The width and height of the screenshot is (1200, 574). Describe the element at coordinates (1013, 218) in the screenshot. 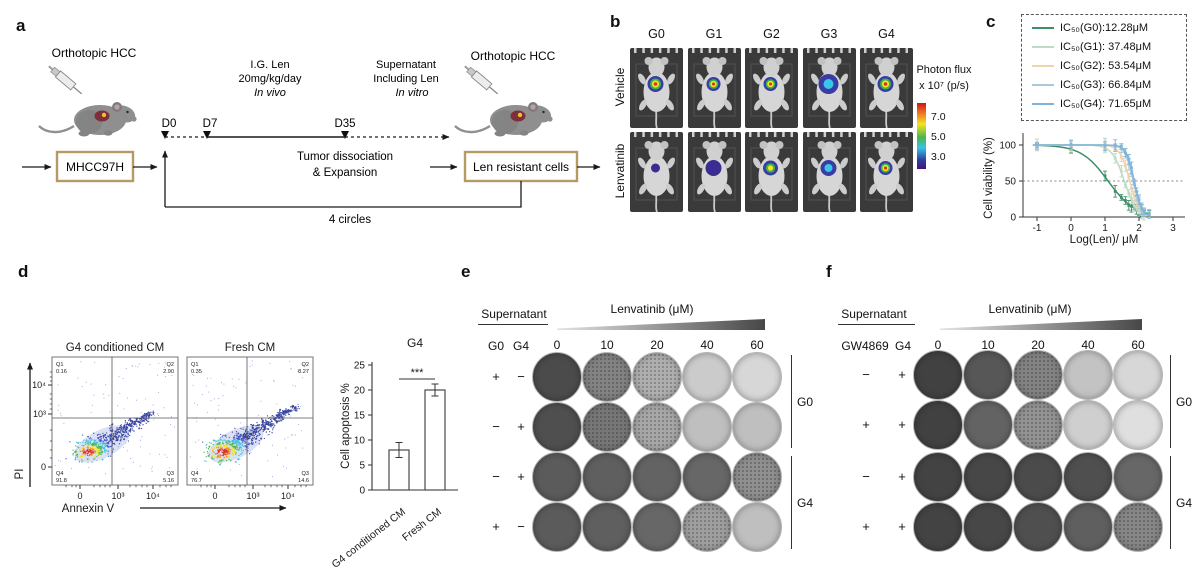

I see `c-y-tick-label: 0` at that location.